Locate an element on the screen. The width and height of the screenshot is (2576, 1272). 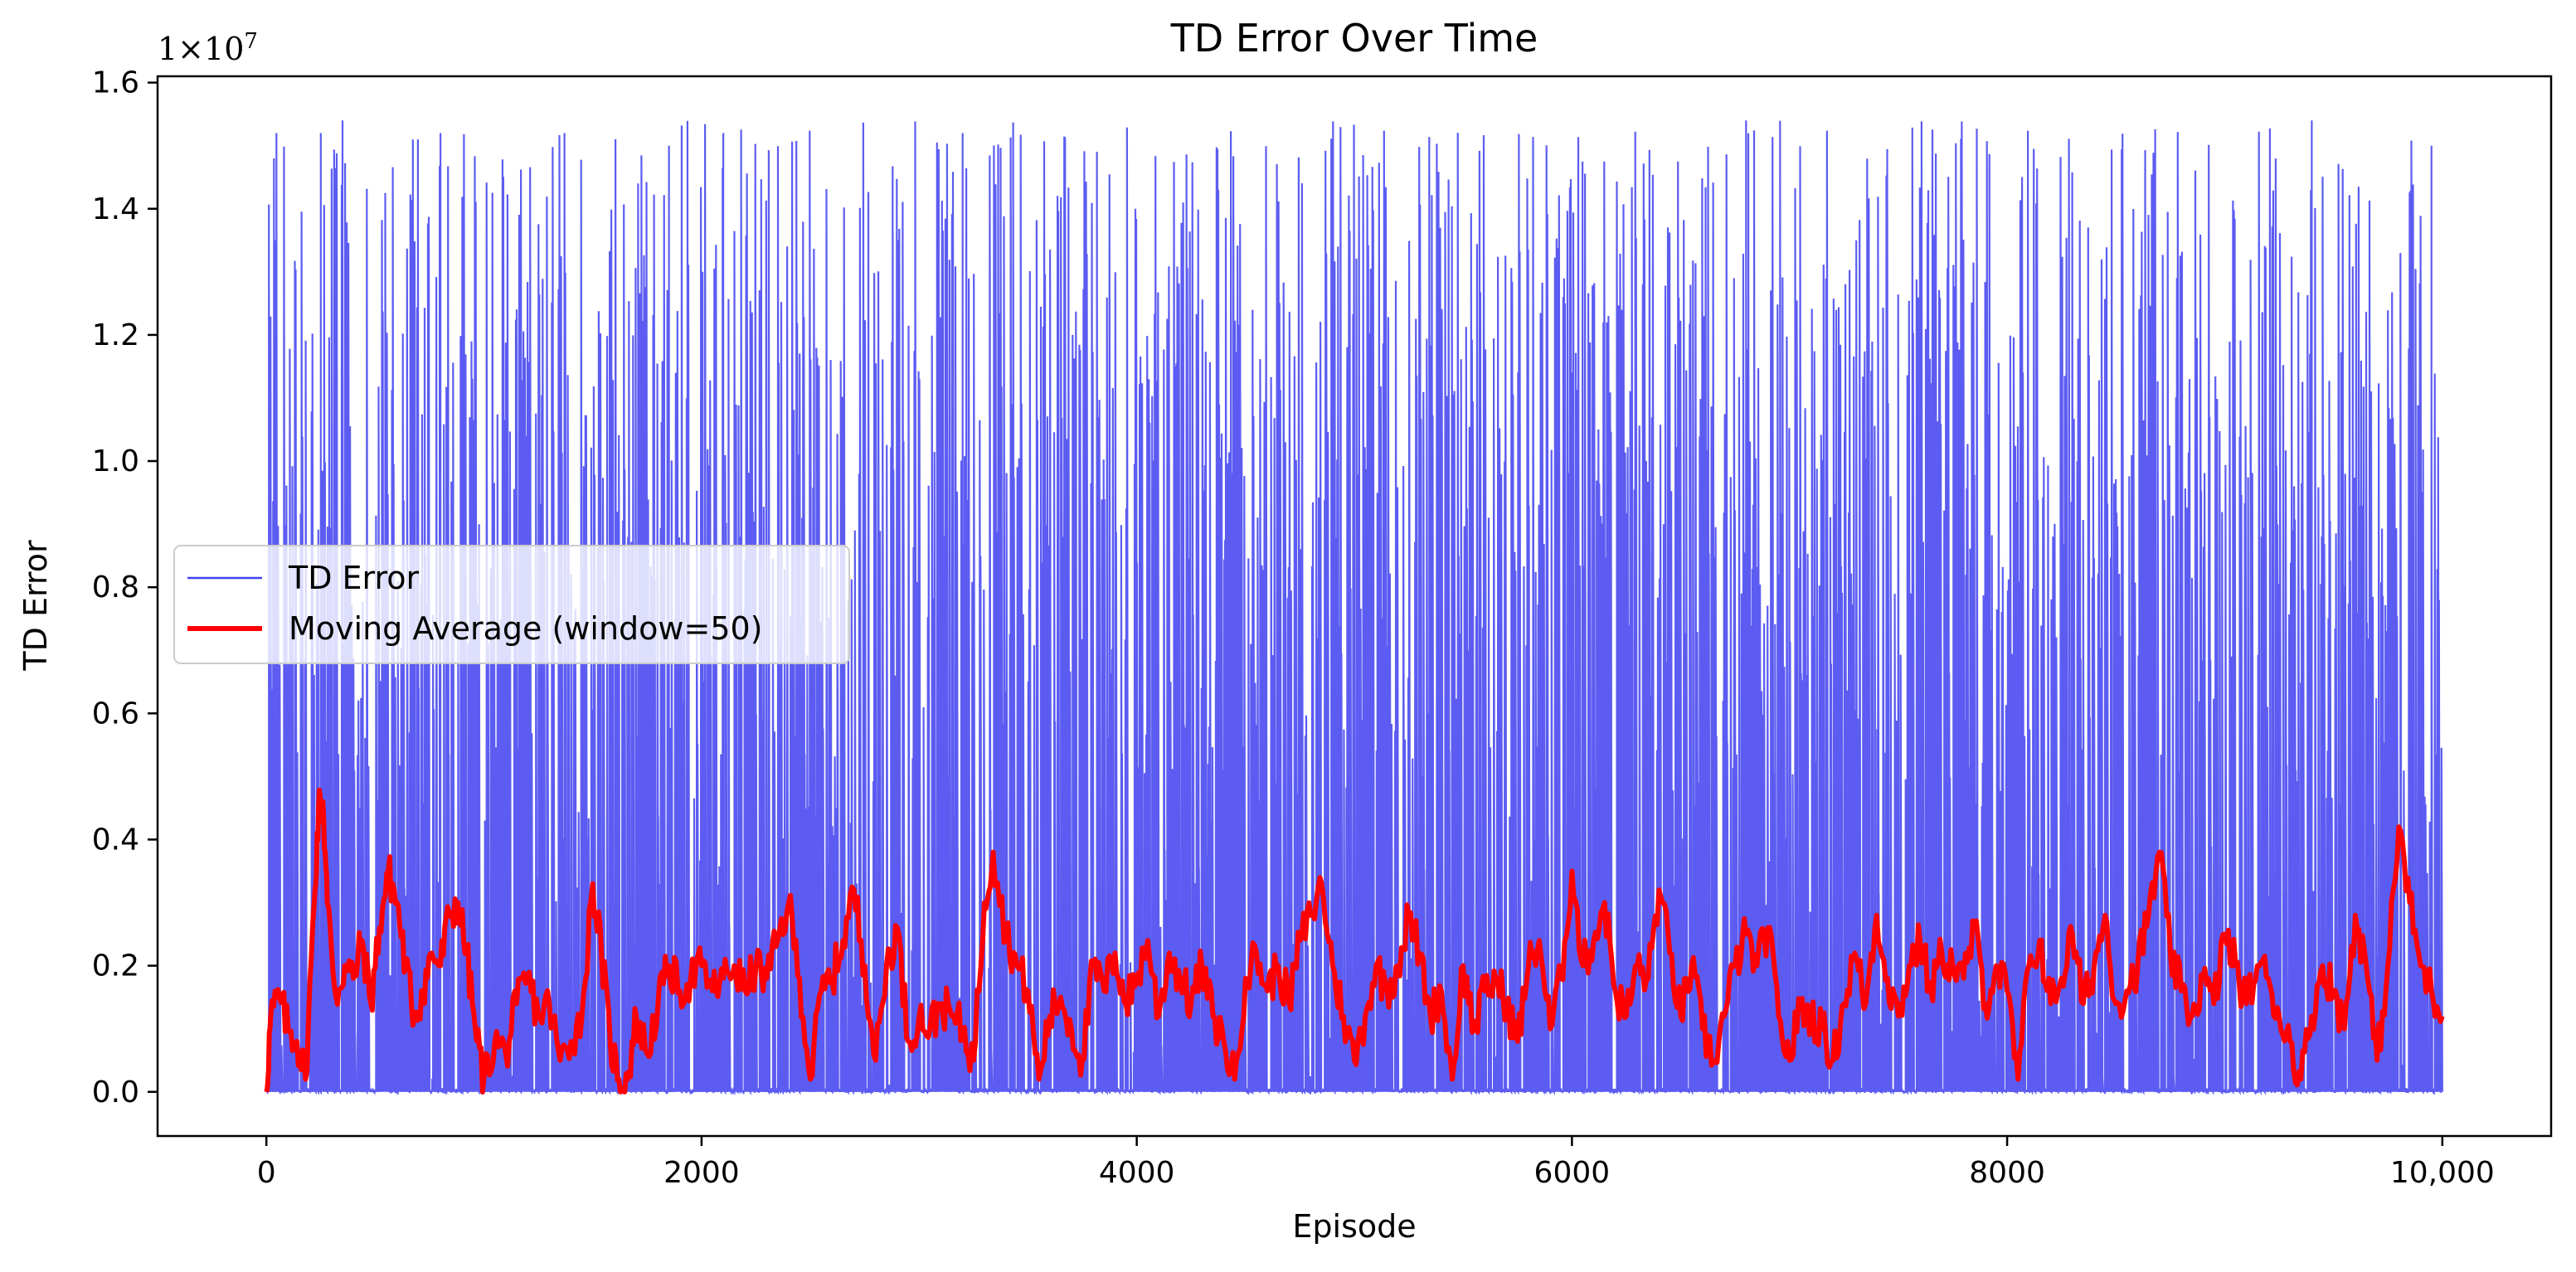
y-axis-ticks: 0.0 0.2 0.4 0.6 0.8 1.0 1.2 1.4 1.6 is located at coordinates (125, 587).